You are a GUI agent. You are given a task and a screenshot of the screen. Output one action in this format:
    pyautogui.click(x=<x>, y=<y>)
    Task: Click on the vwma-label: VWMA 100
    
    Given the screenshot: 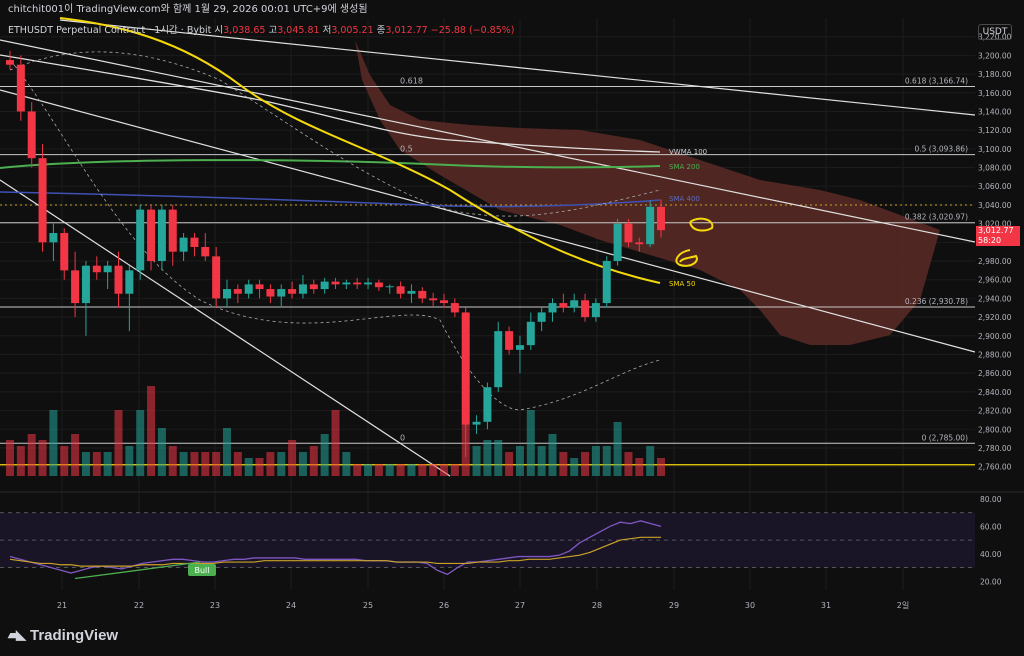 What is the action you would take?
    pyautogui.click(x=688, y=152)
    